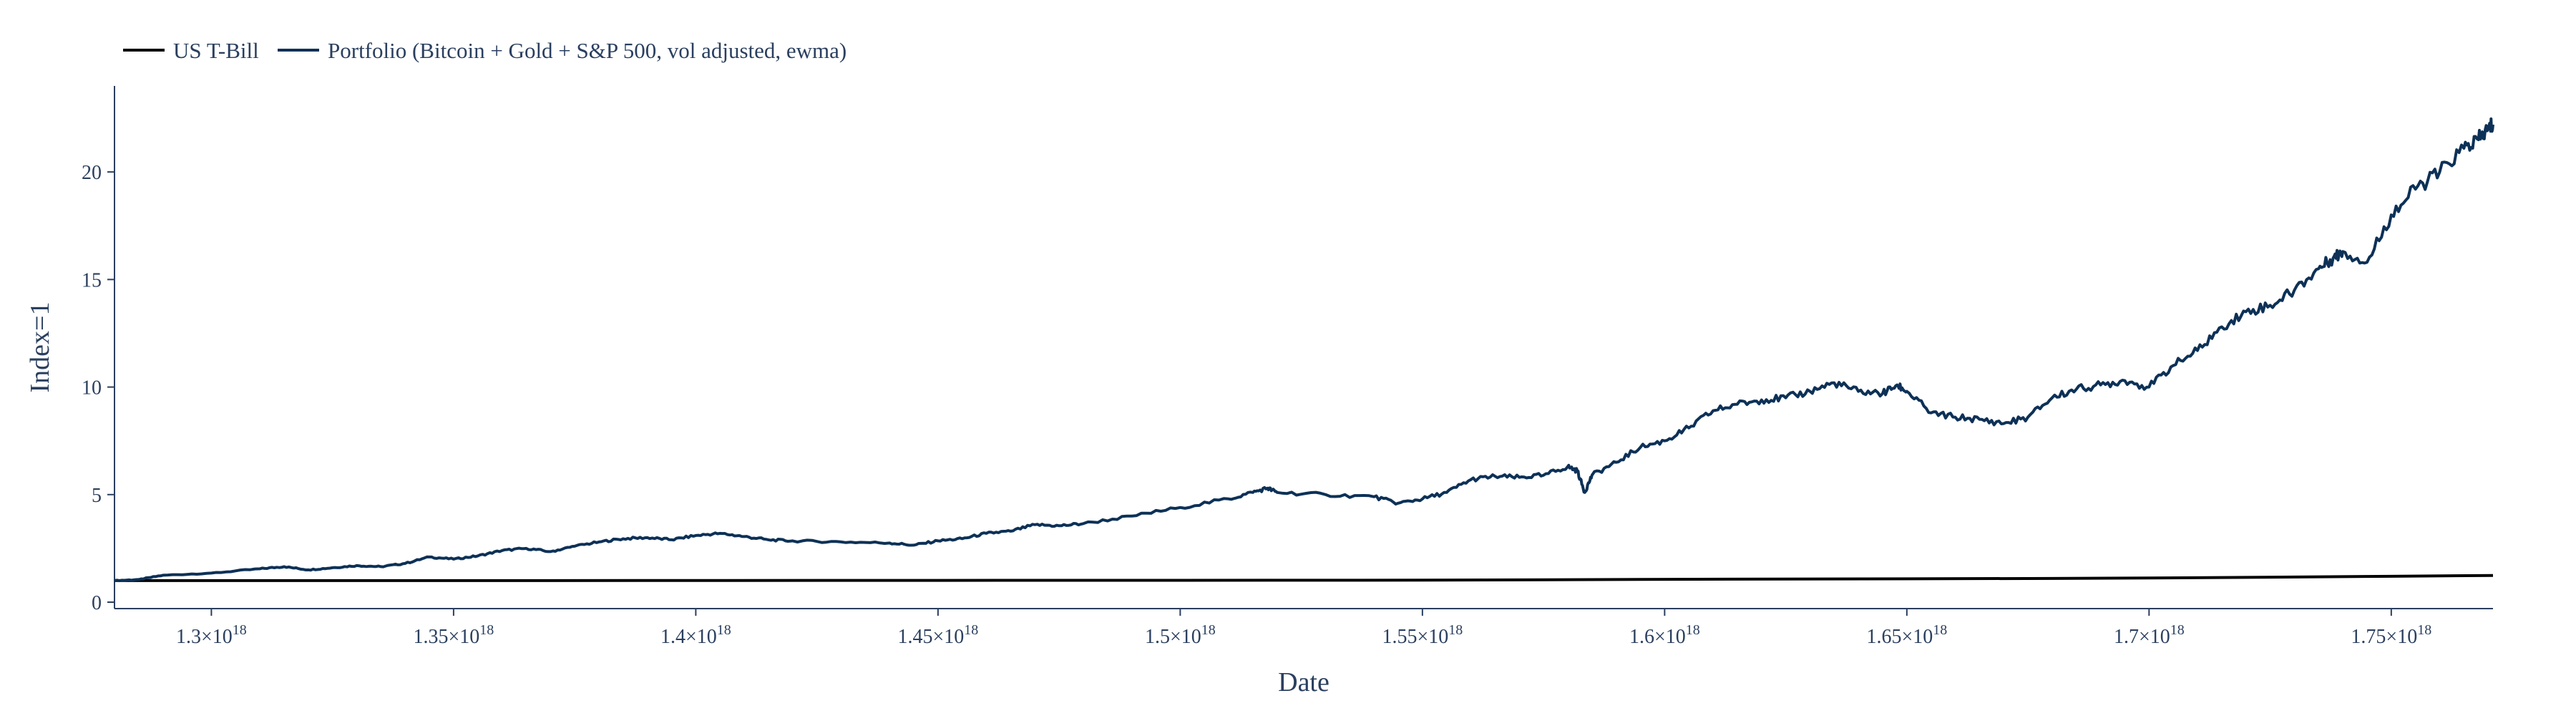 The width and height of the screenshot is (2576, 716). Describe the element at coordinates (2391, 635) in the screenshot. I see `x-tick-label: 1.75×10¹⁸` at that location.